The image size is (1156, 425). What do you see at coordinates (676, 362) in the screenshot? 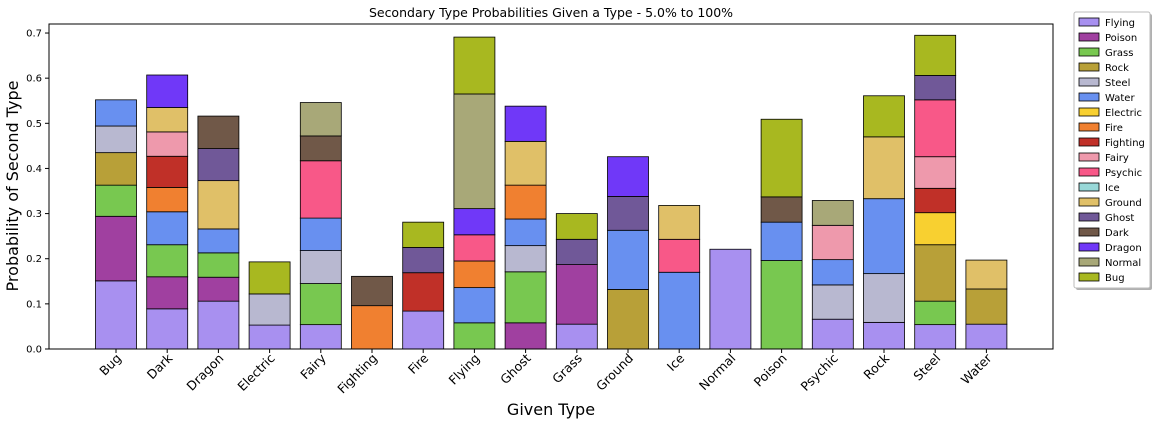
I see `x-tick-label: Ice` at bounding box center [676, 362].